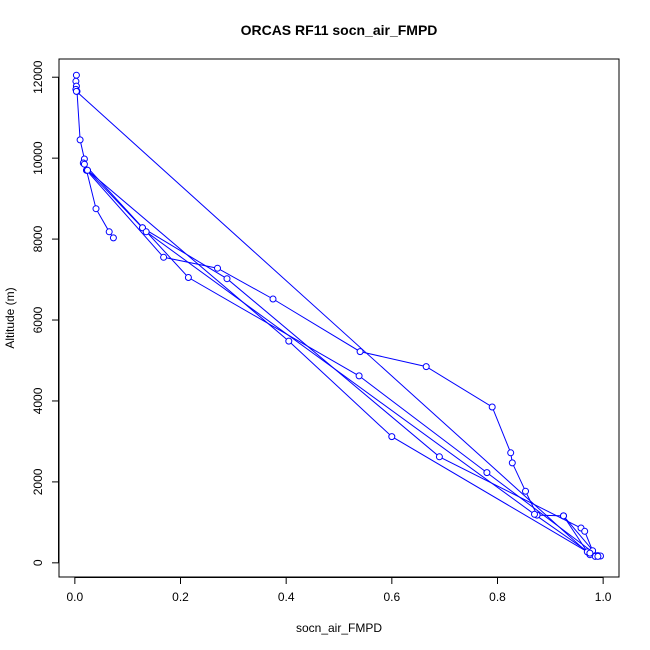 The height and width of the screenshot is (650, 650). What do you see at coordinates (339, 590) in the screenshot?
I see `x-axis: 0.0 0.2 0.4 0.6 0.8 1.0` at bounding box center [339, 590].